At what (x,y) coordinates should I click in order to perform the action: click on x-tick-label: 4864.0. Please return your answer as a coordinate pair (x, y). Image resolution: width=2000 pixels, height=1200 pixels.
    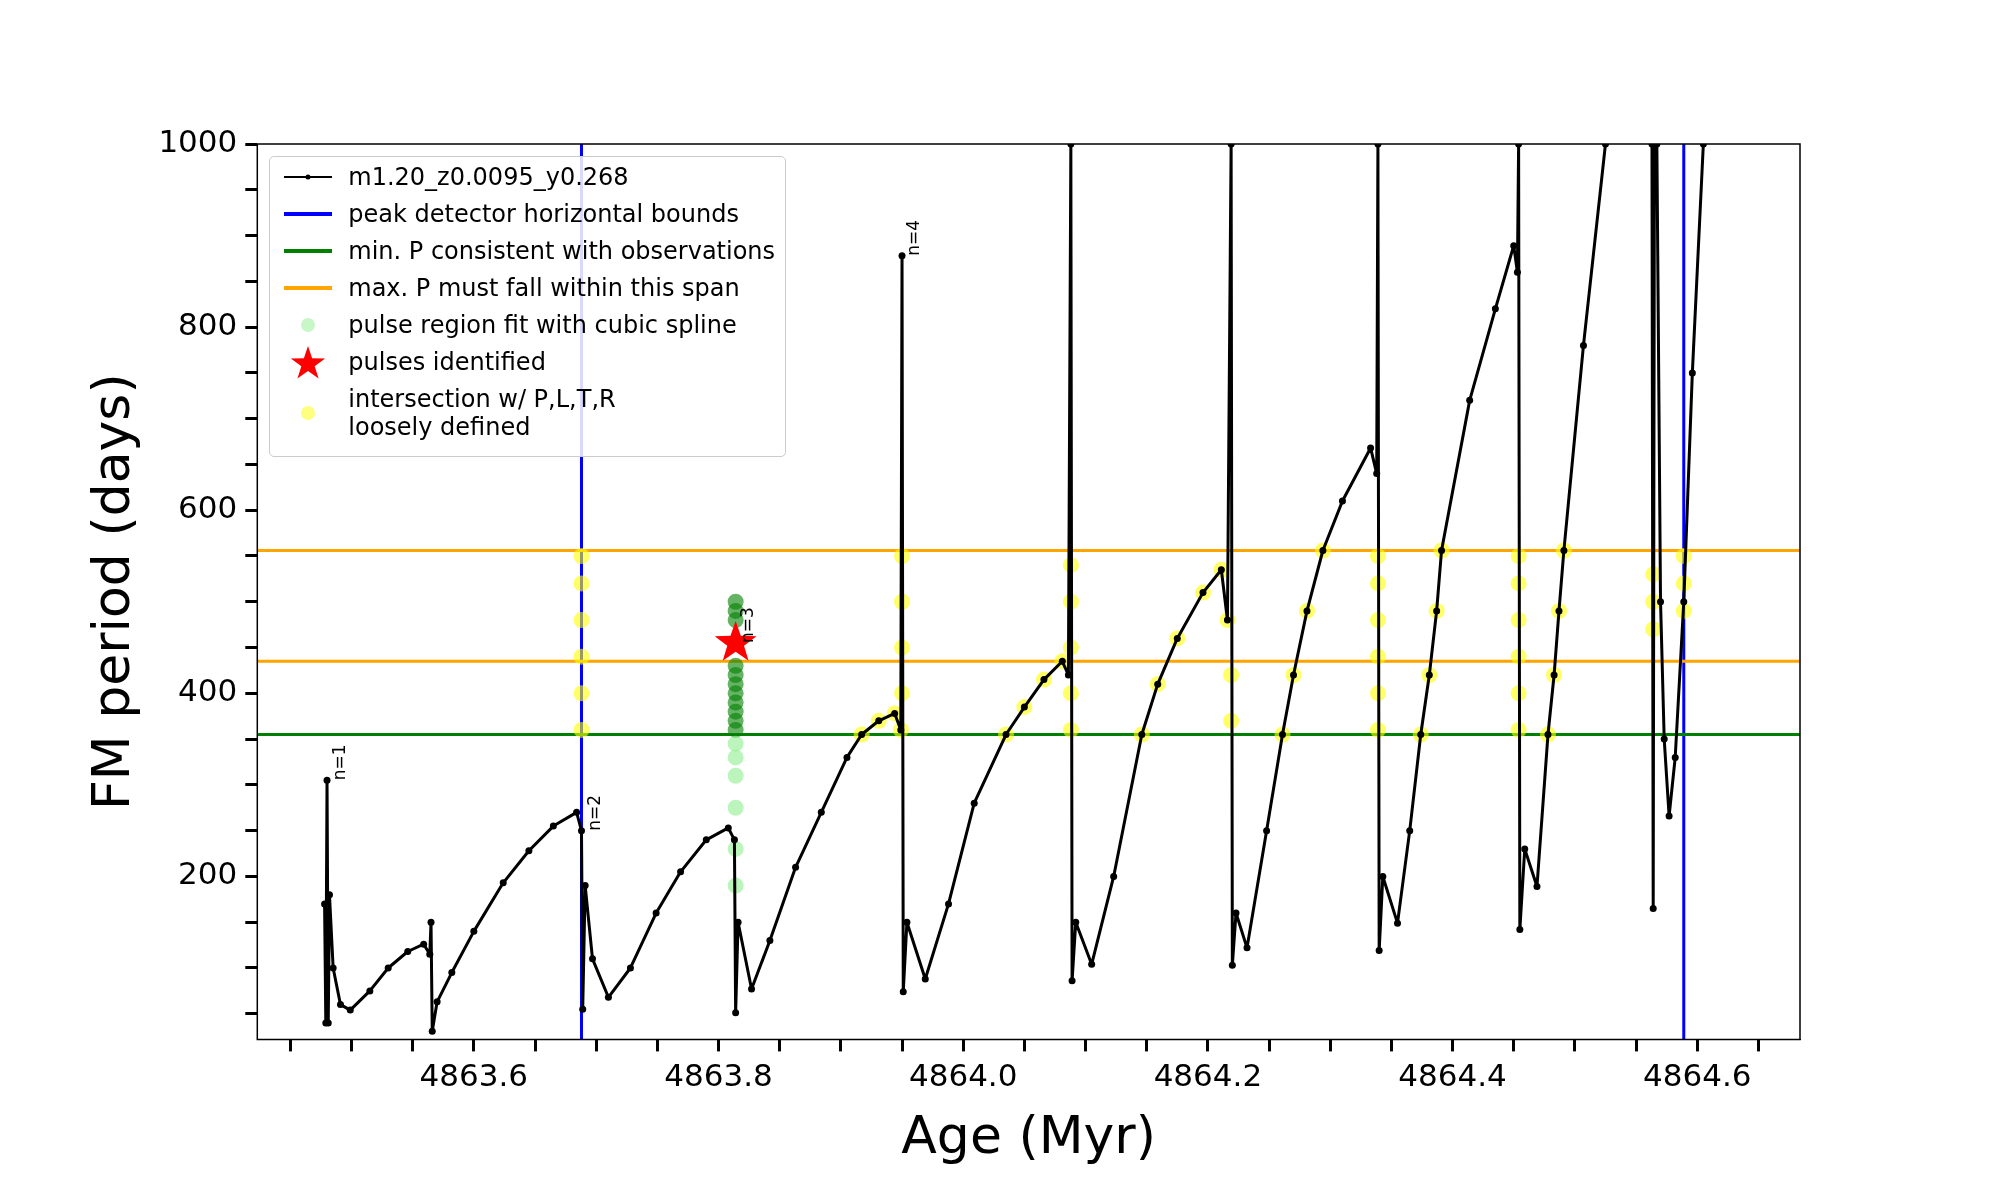
    Looking at the image, I should click on (963, 1075).